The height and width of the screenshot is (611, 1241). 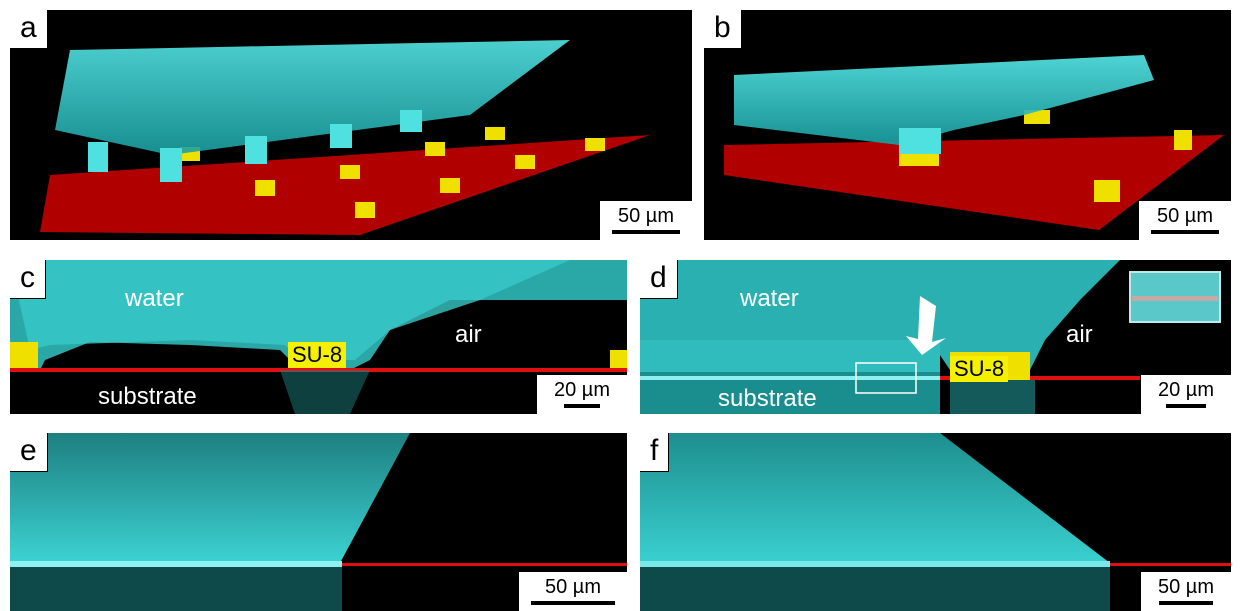 What do you see at coordinates (28, 279) in the screenshot?
I see `panel-c-letter: c` at bounding box center [28, 279].